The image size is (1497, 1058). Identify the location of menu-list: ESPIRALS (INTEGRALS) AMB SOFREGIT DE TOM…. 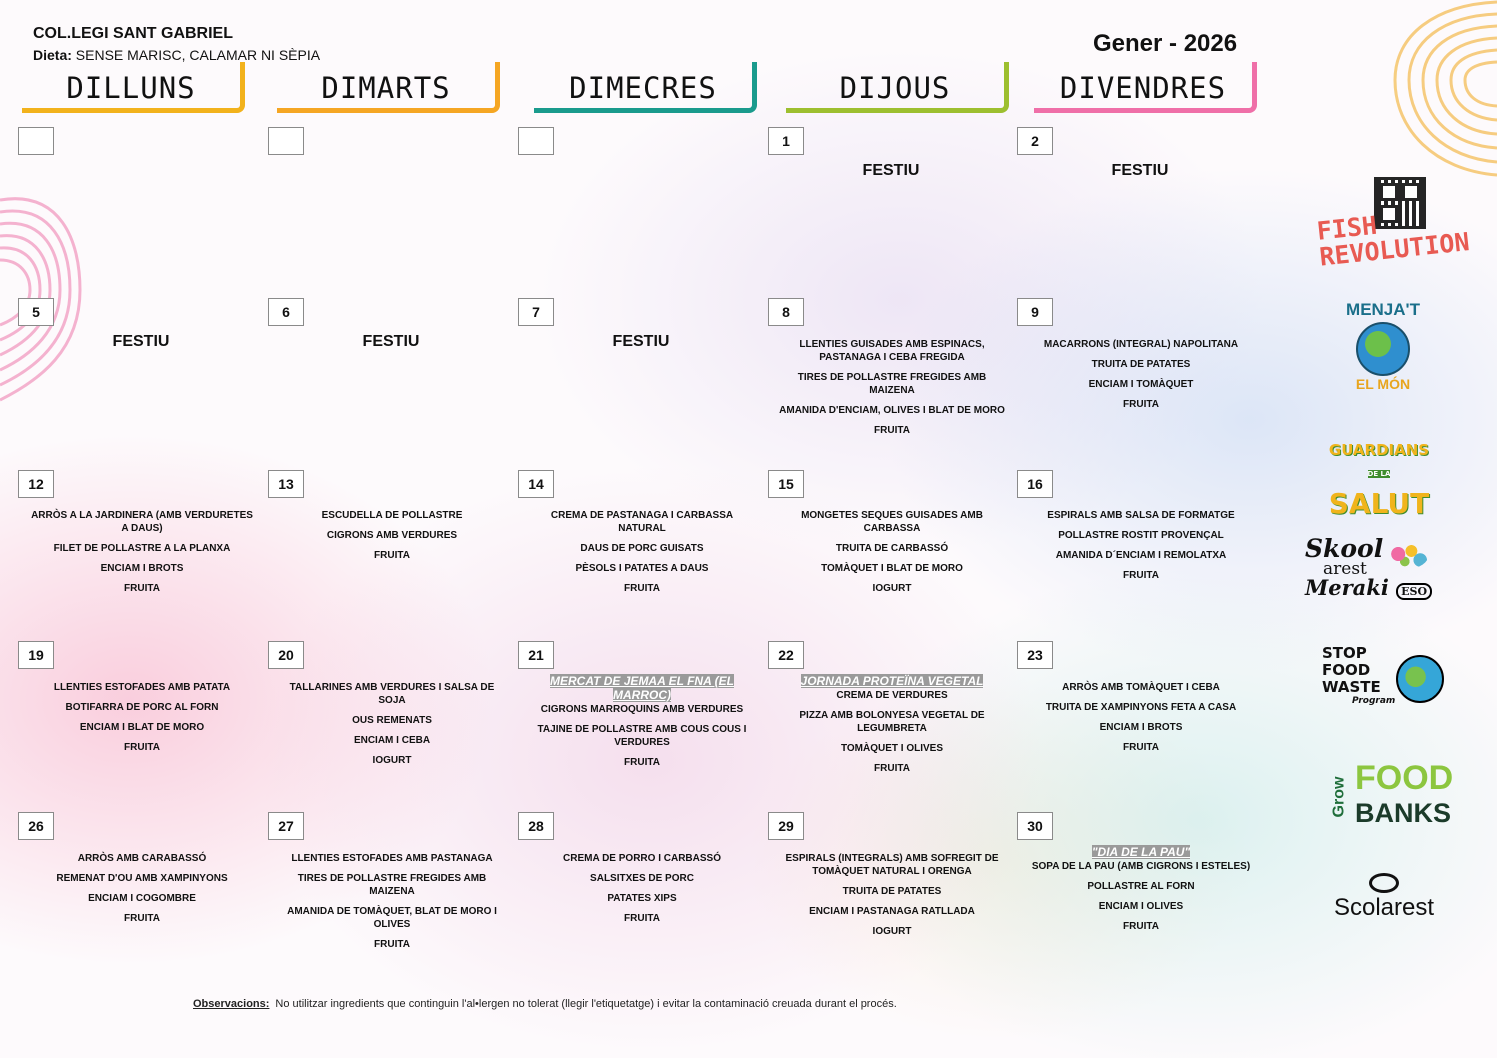
(892, 898).